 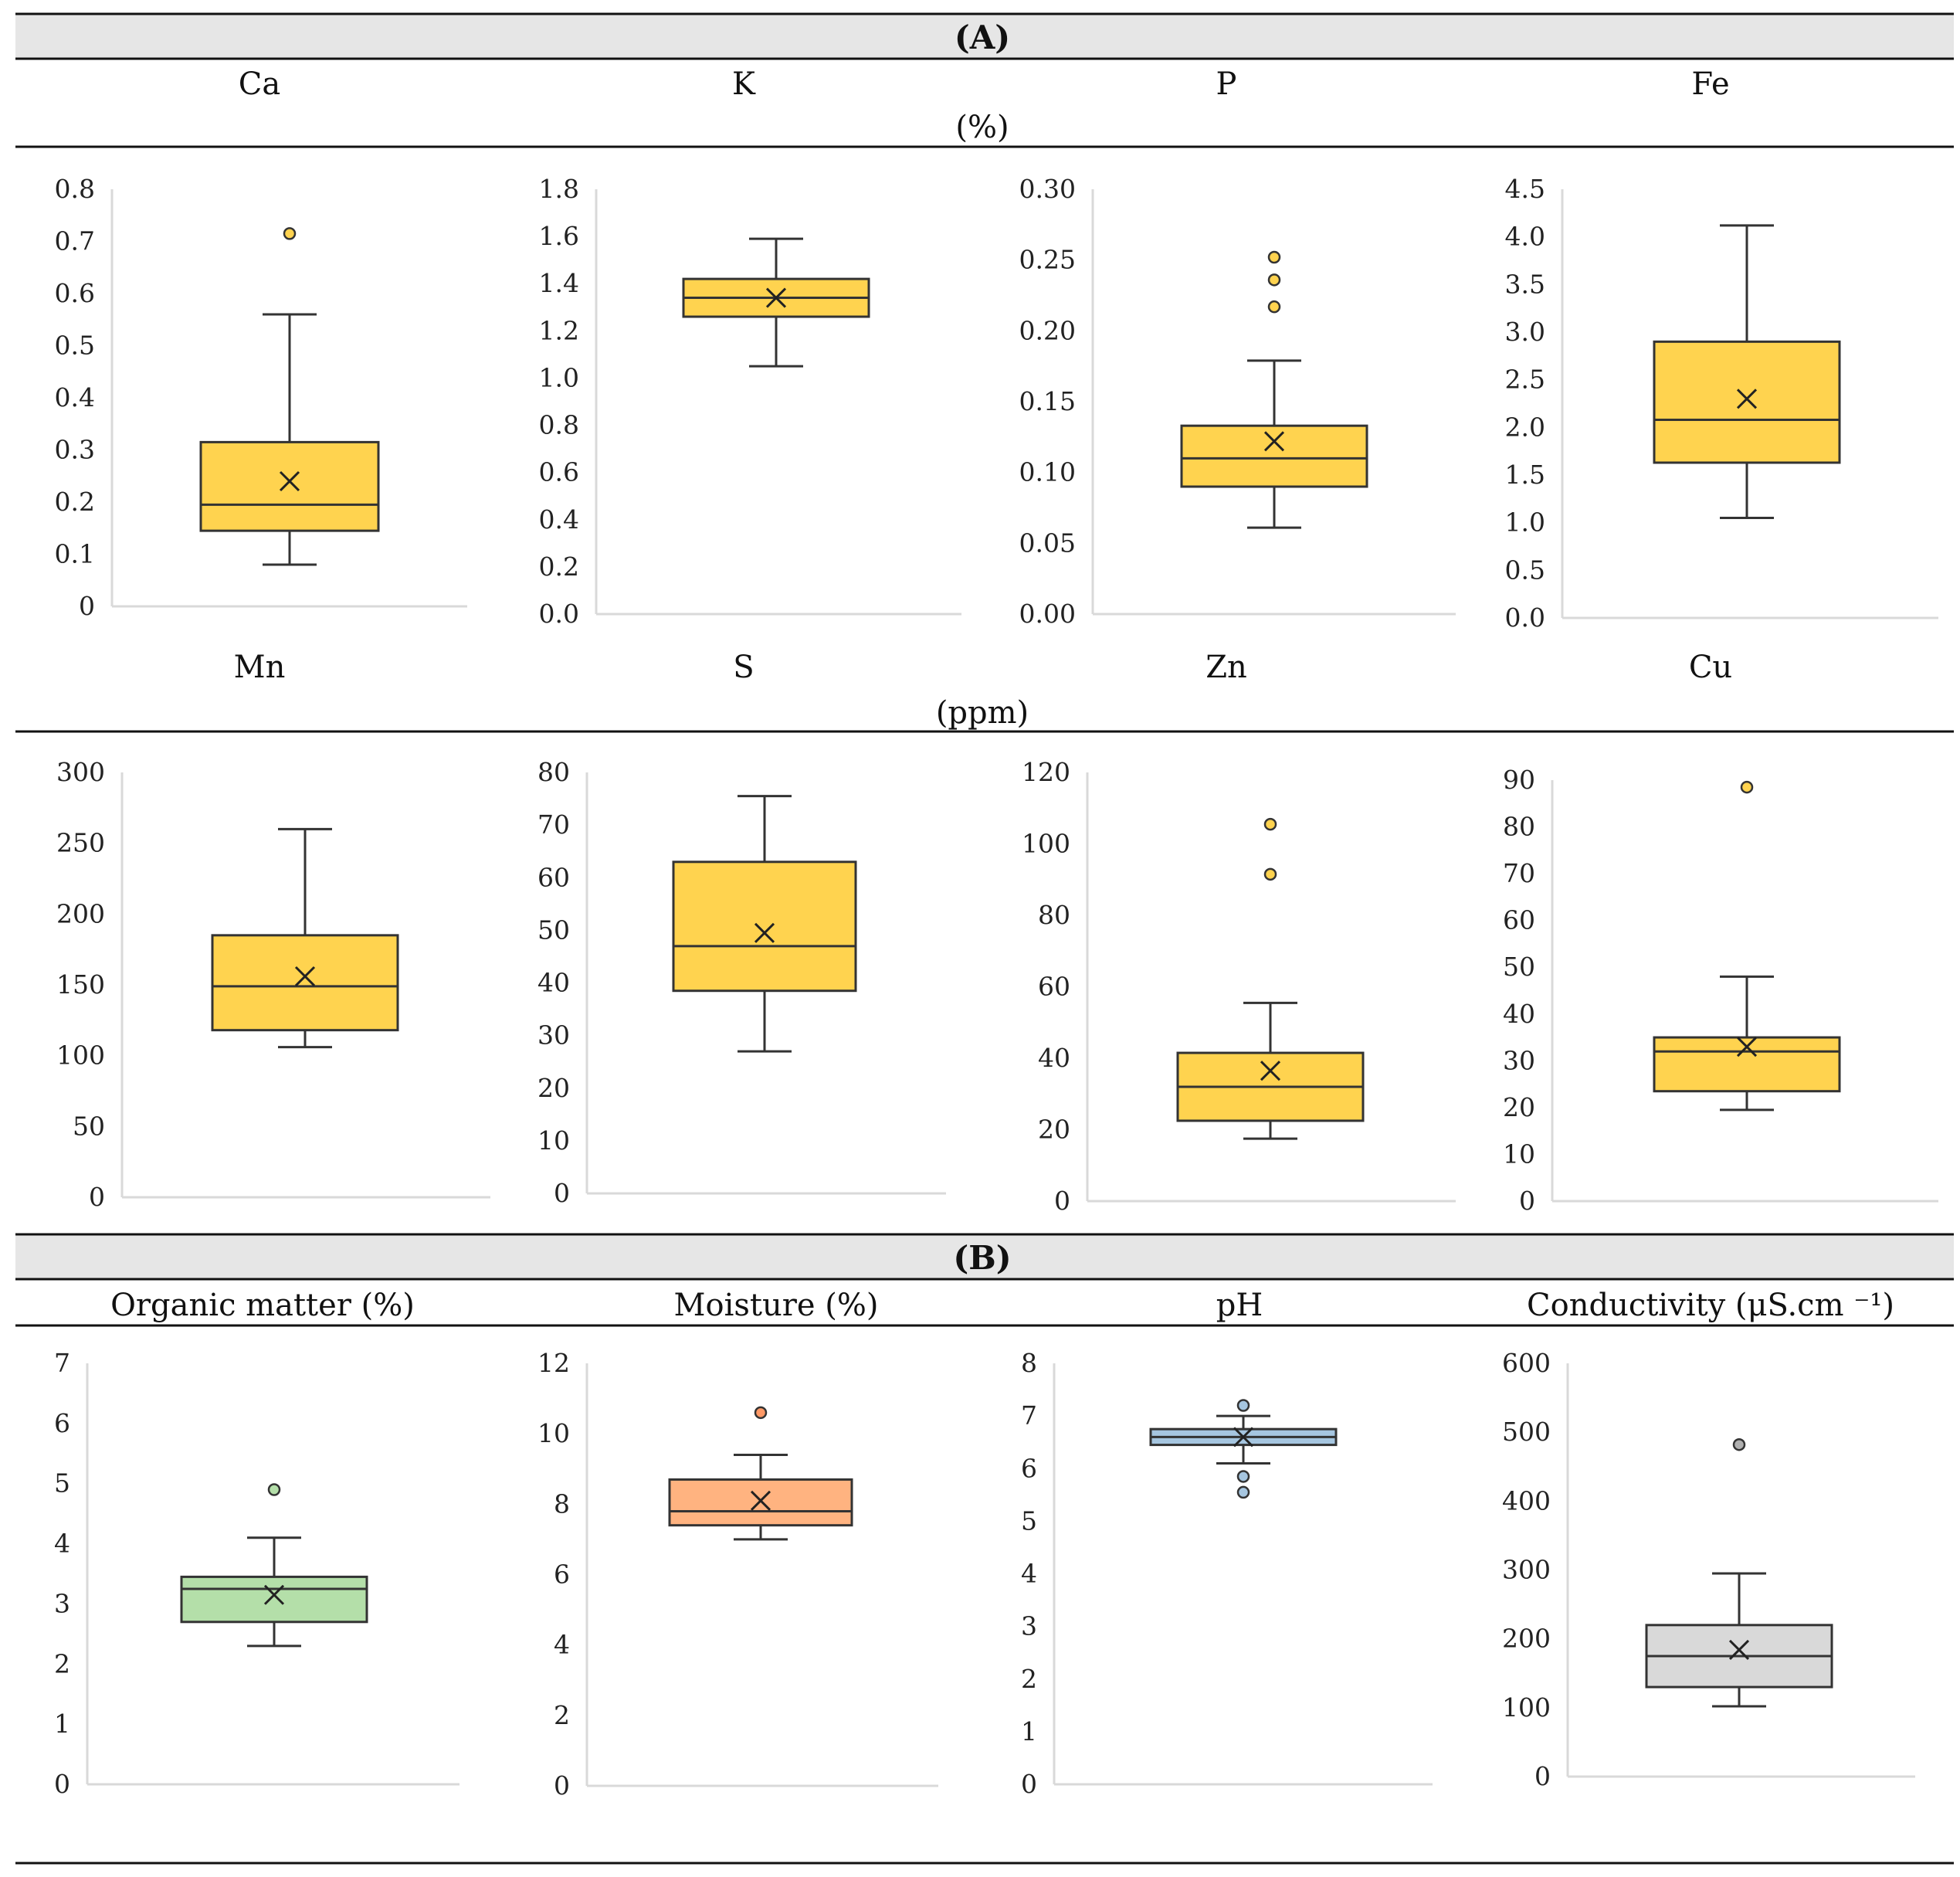 What do you see at coordinates (75, 450) in the screenshot?
I see `y-tick-label: 0.3` at bounding box center [75, 450].